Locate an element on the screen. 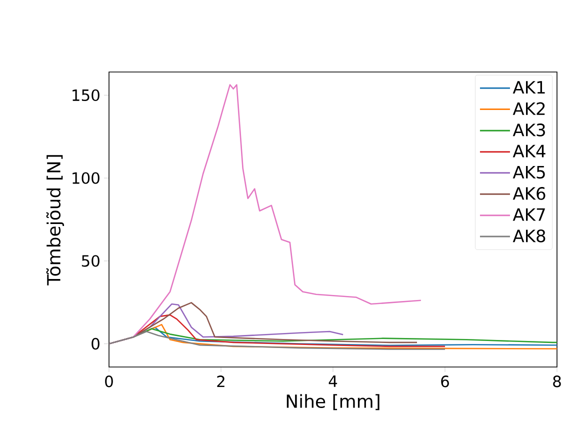 Image resolution: width=566 pixels, height=439 pixels. legend-label: AK8 is located at coordinates (529, 235).